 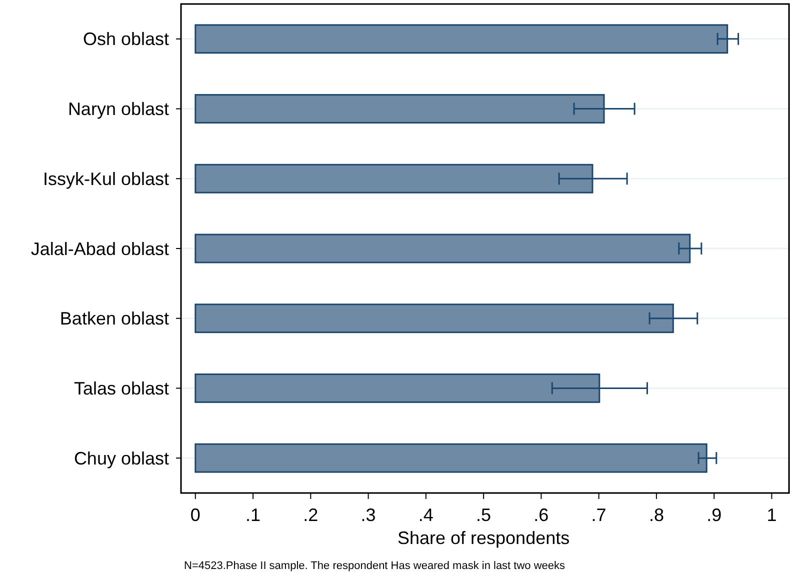 What do you see at coordinates (426, 515) in the screenshot?
I see `x-tick-label: .4` at bounding box center [426, 515].